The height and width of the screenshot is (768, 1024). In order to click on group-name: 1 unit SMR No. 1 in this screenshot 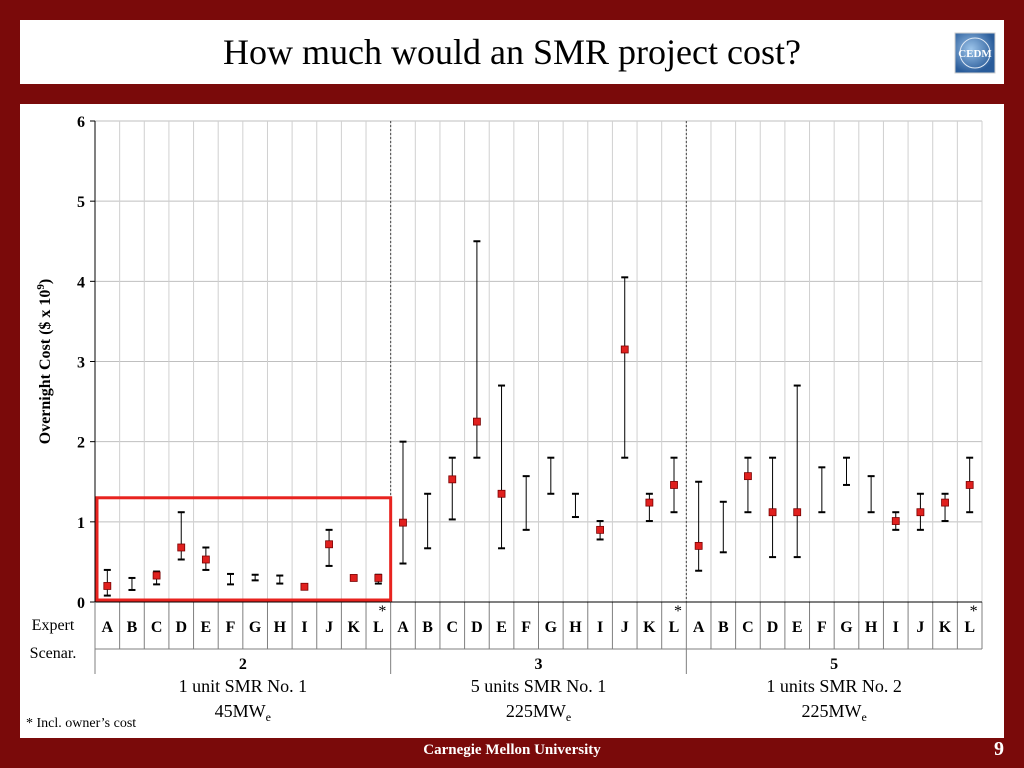, I will do `click(243, 686)`.